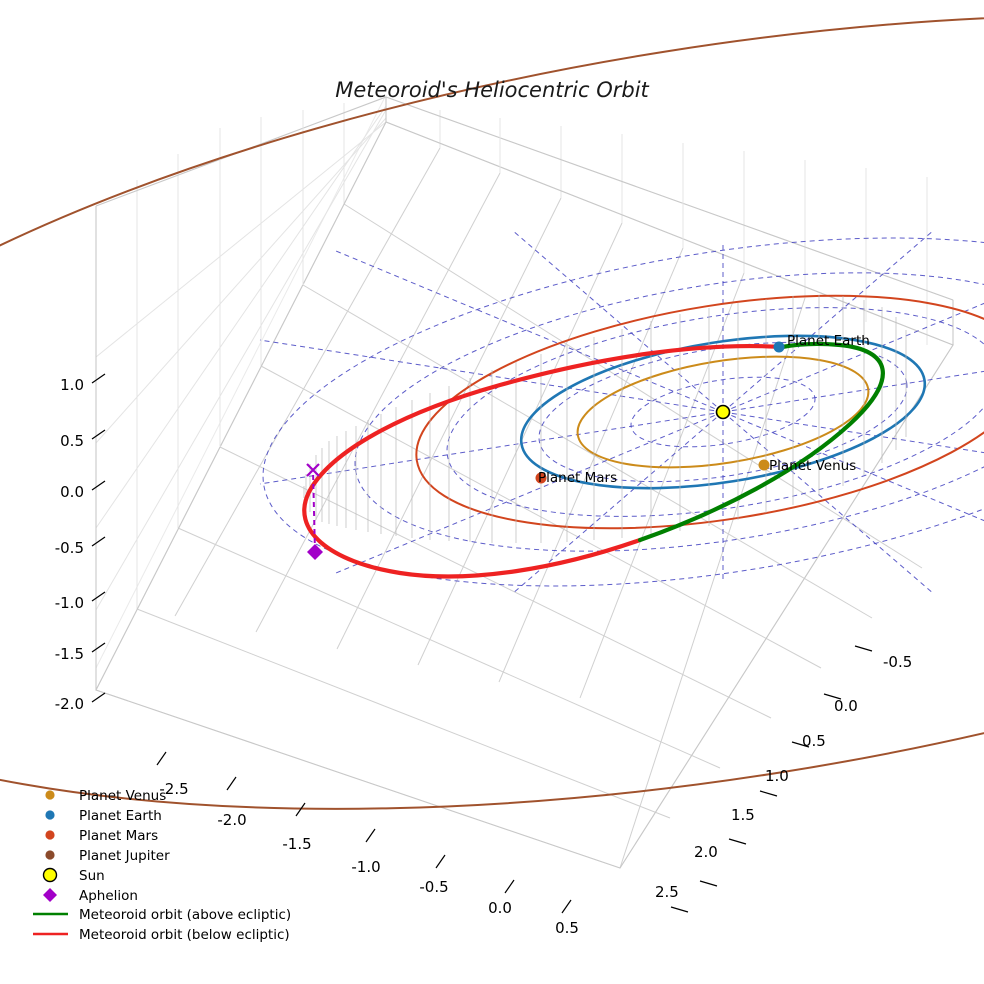  I want to click on legend-item-meteoroid-below-ecliptic: Meteoroid orbit (below ecliptic), so click(161, 935).